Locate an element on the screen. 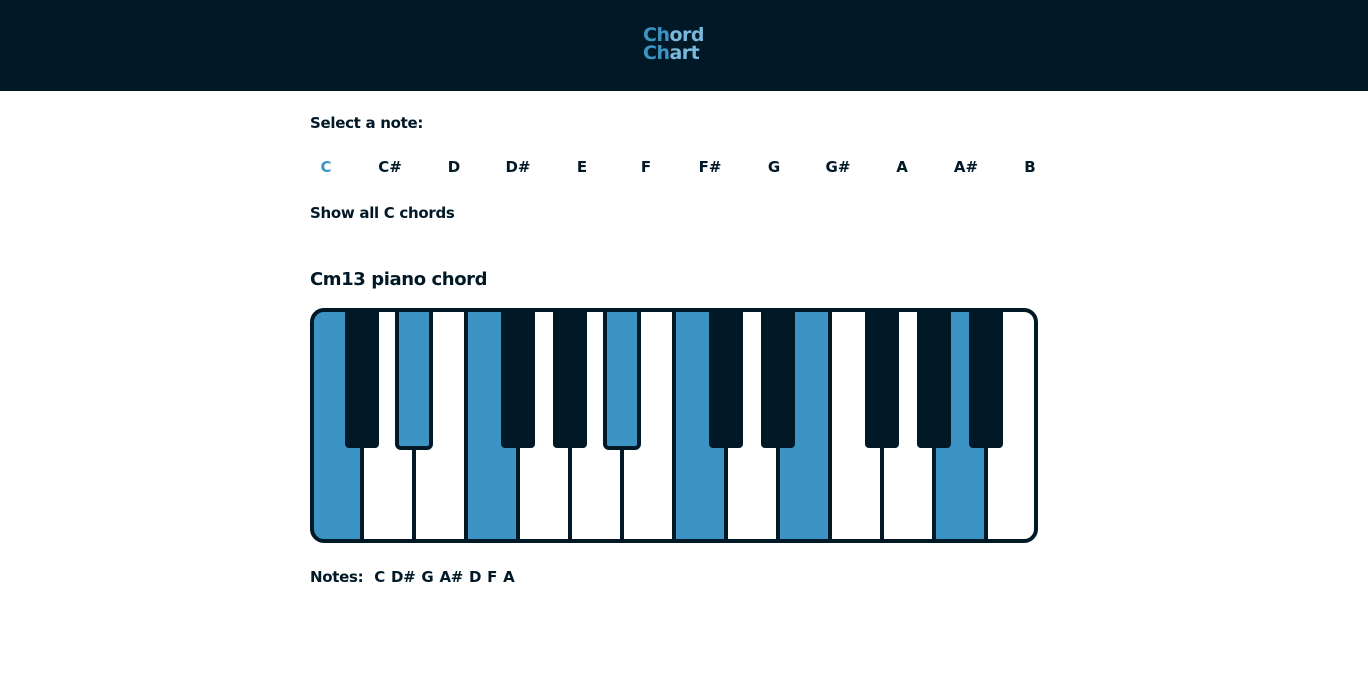  note-option-d-sharp: D# is located at coordinates (518, 167).